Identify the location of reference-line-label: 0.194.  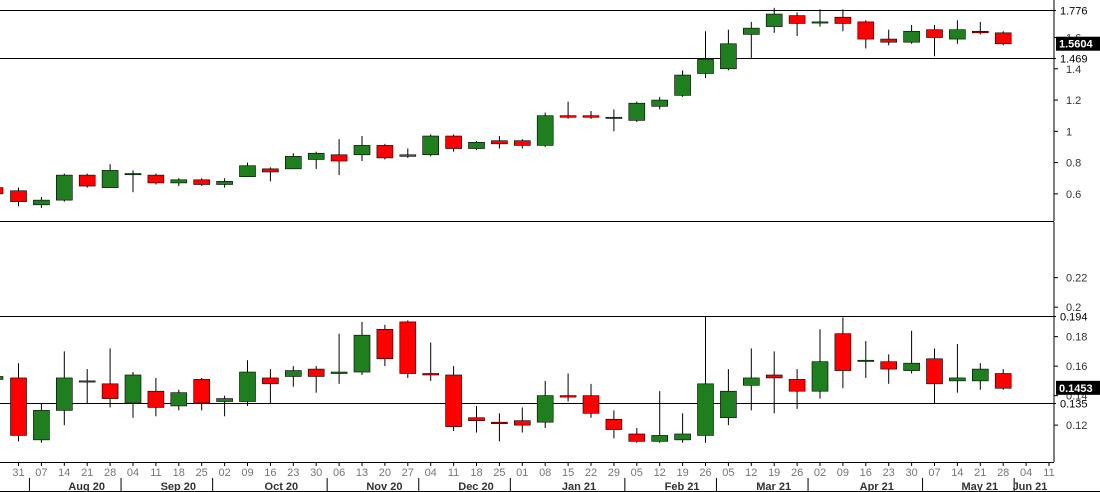
(1074, 318).